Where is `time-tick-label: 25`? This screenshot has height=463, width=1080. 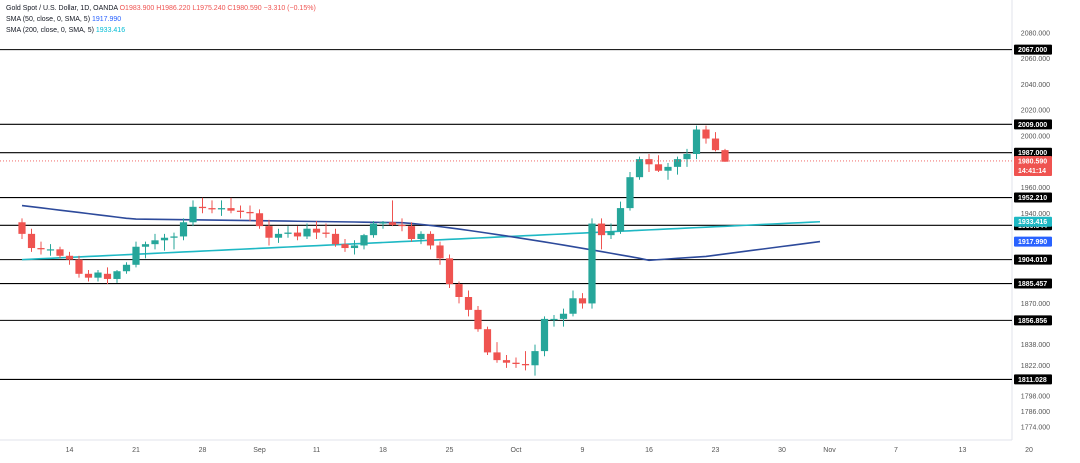
time-tick-label: 25 is located at coordinates (450, 450).